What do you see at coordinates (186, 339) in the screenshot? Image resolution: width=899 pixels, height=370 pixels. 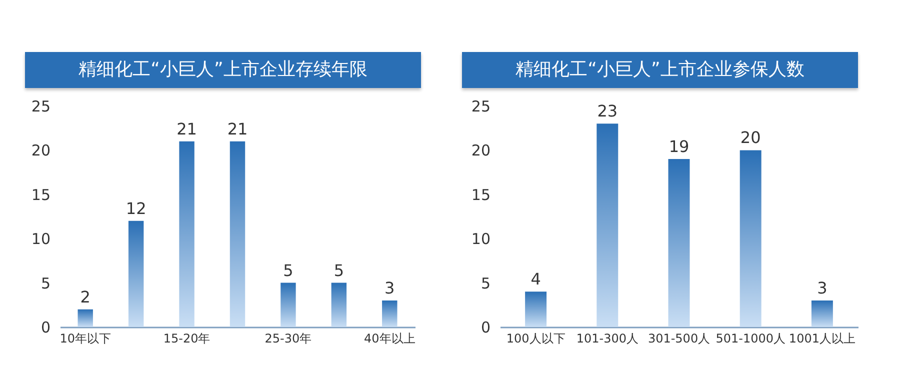 I see `x-tick-label: 15-20年` at bounding box center [186, 339].